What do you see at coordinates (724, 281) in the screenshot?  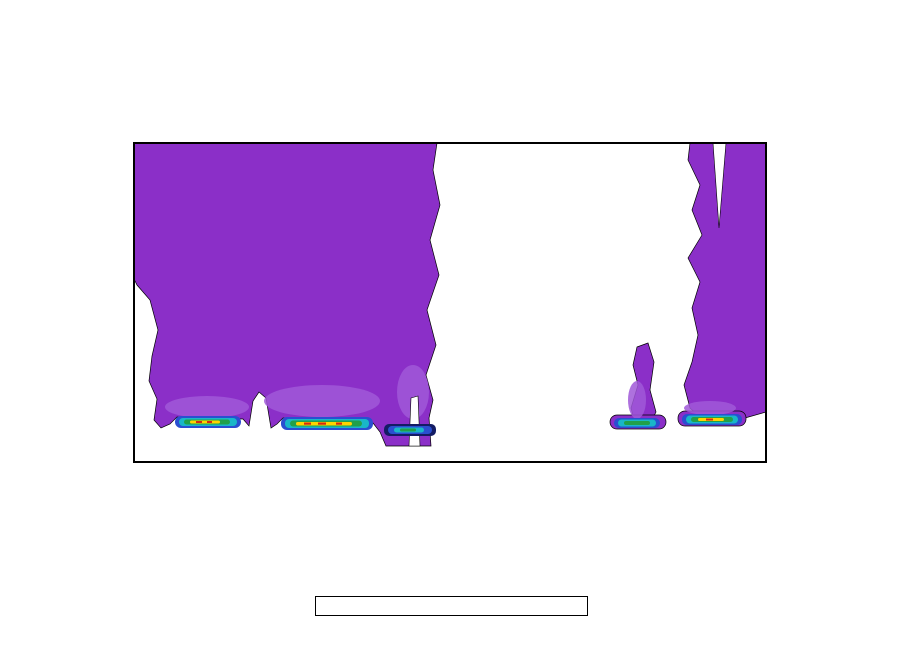 I see `saturated-region-right` at bounding box center [724, 281].